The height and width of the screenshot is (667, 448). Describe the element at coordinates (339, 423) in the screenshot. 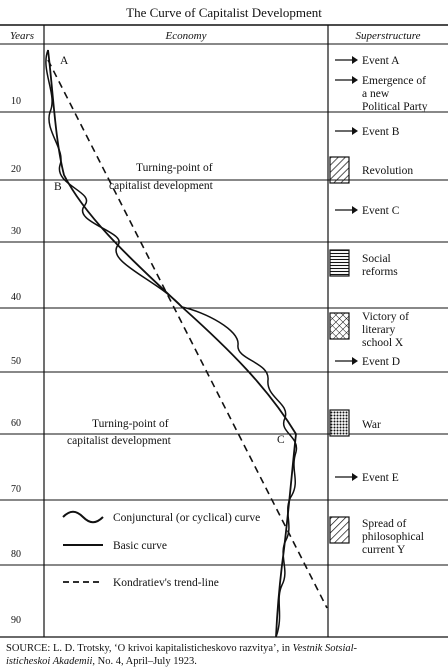

I see `war-box-icon` at that location.